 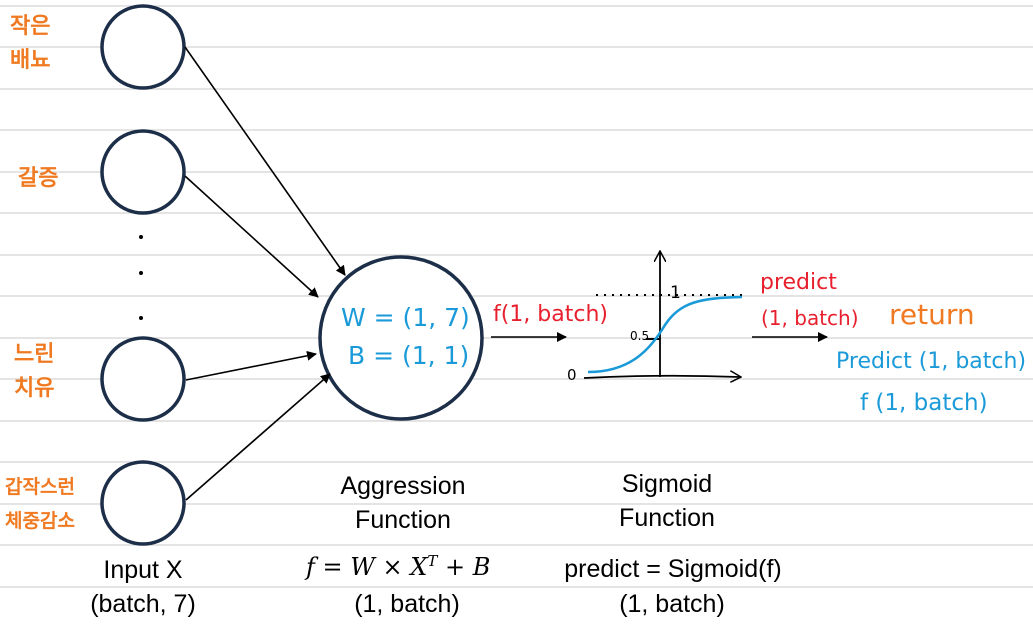 I want to click on return-line-1: Predict (1, batch), so click(x=931, y=361).